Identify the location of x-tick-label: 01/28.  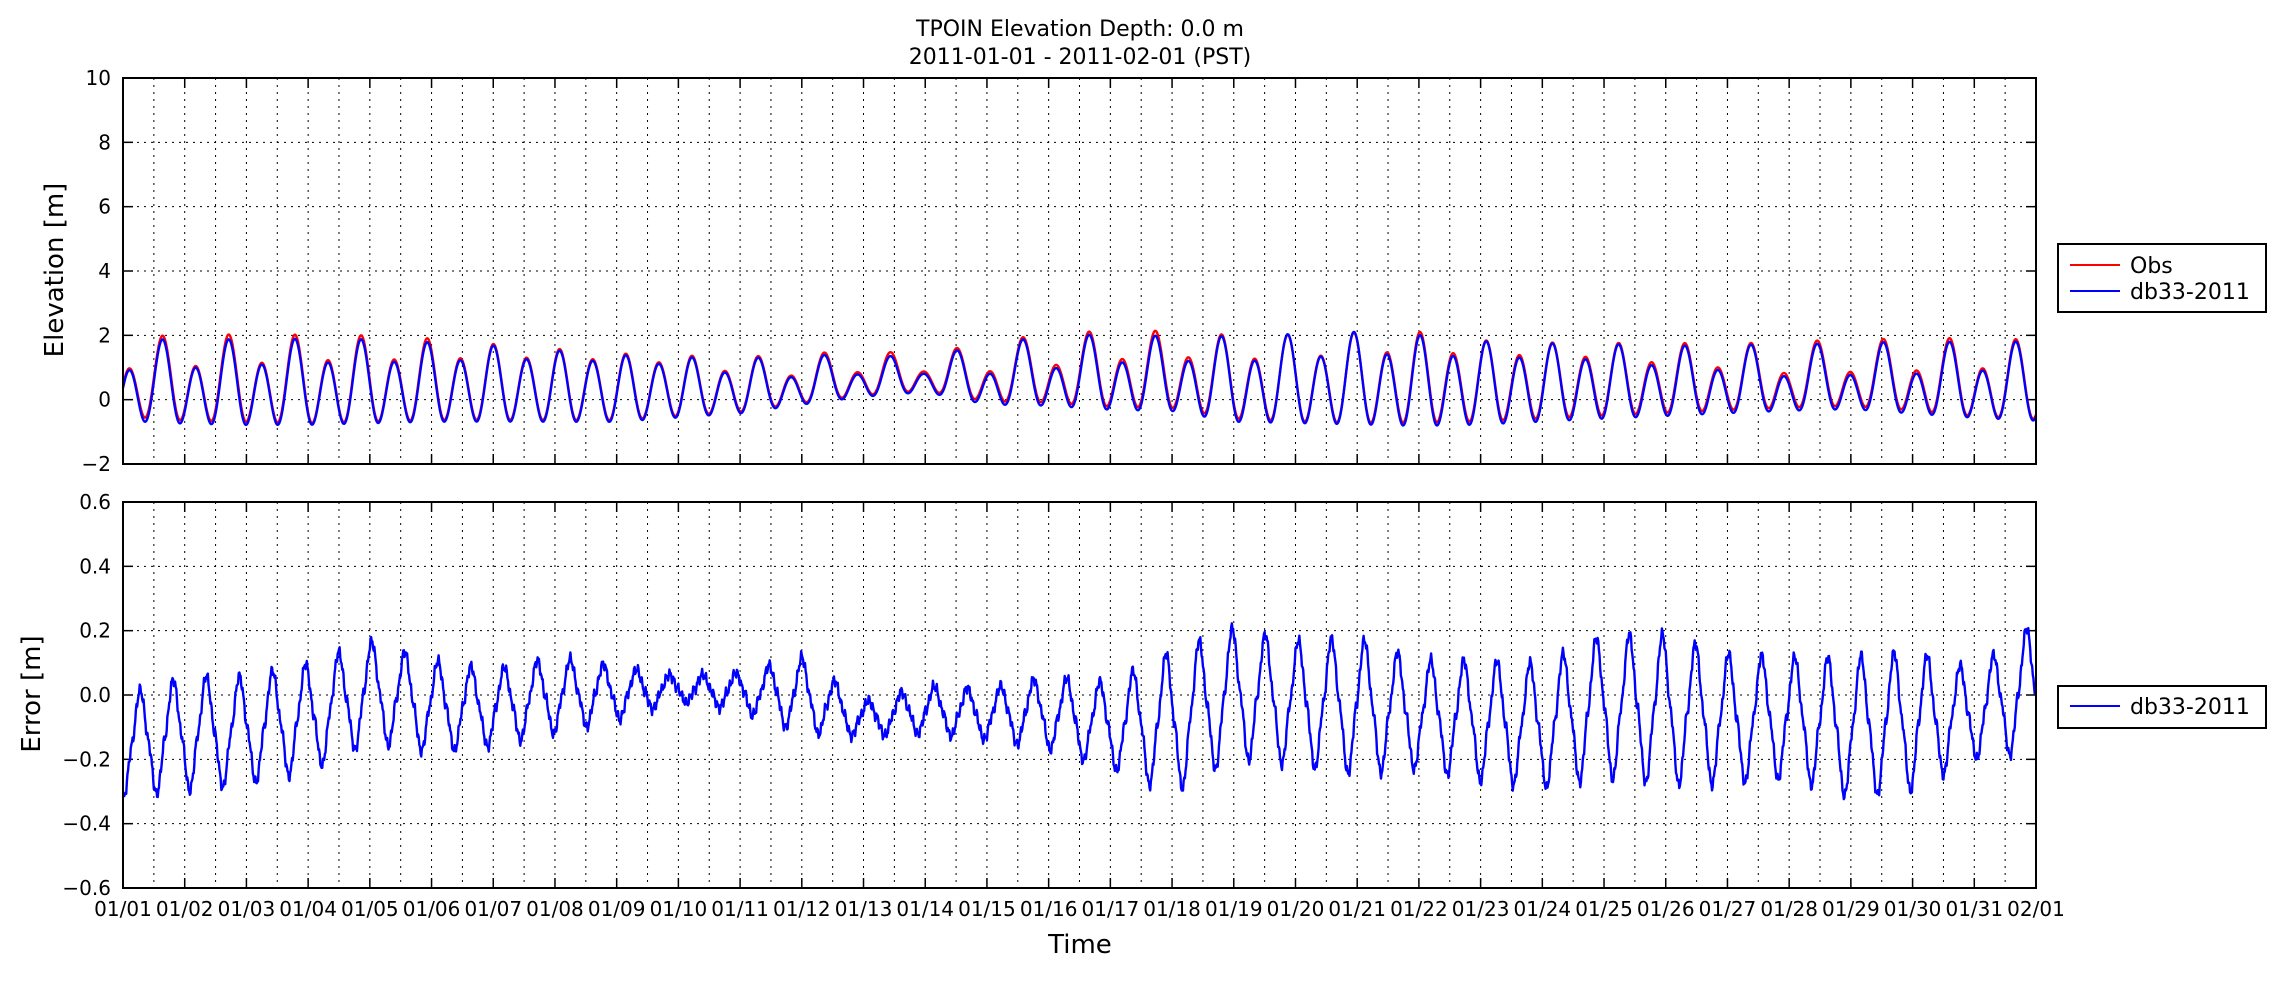
(1789, 909).